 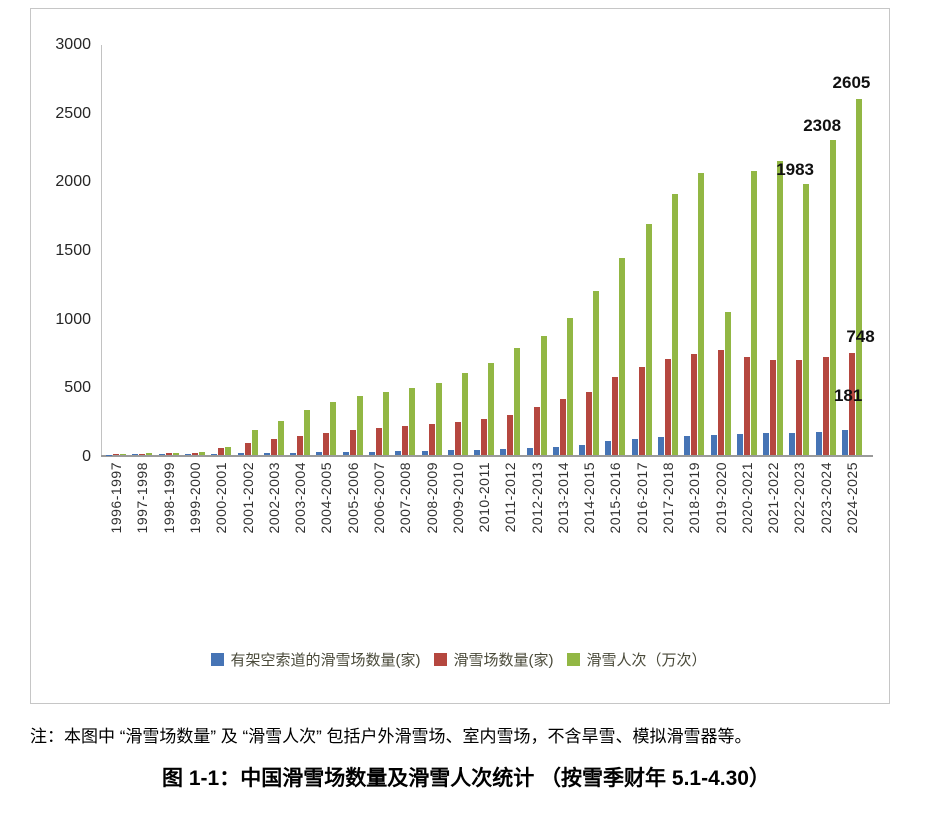 I want to click on bar-visits-2012-2013, so click(x=543, y=395).